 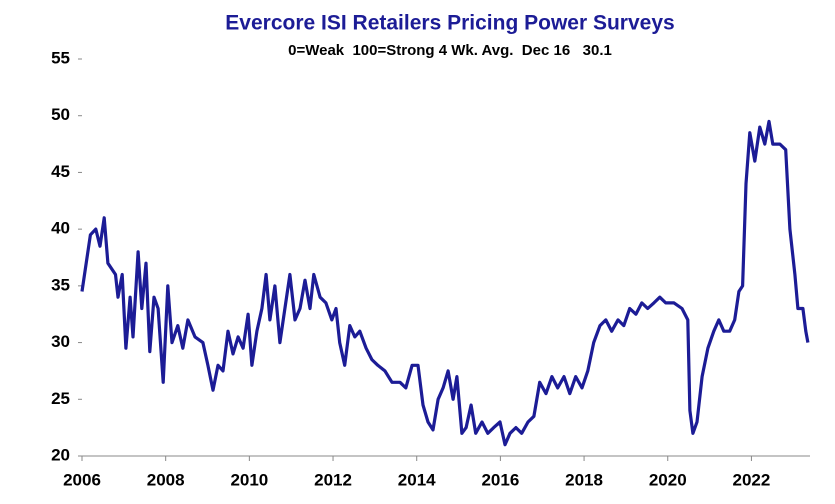 What do you see at coordinates (333, 479) in the screenshot?
I see `x-tick-label: 2012` at bounding box center [333, 479].